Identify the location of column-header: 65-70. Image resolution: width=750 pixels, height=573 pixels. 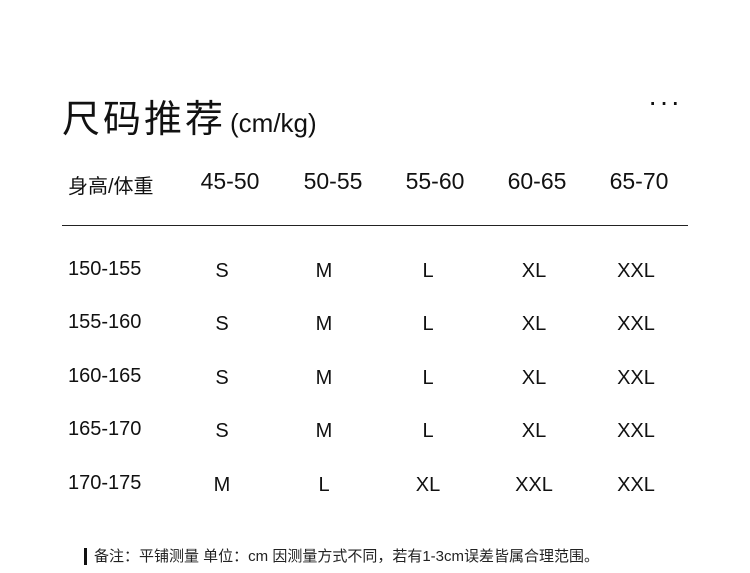
(639, 181).